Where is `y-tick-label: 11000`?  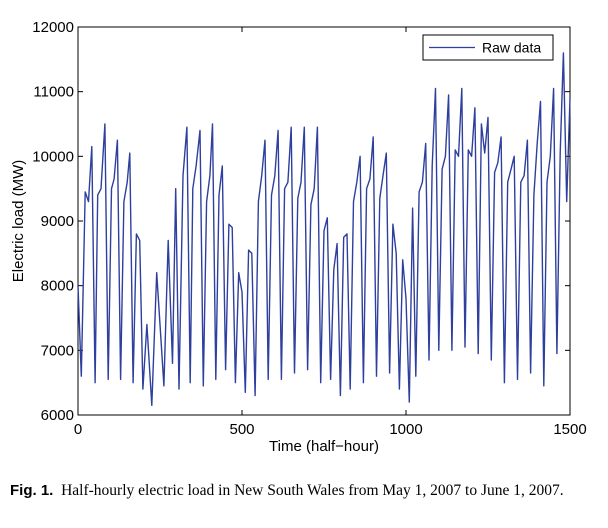 y-tick-label: 11000 is located at coordinates (53, 92).